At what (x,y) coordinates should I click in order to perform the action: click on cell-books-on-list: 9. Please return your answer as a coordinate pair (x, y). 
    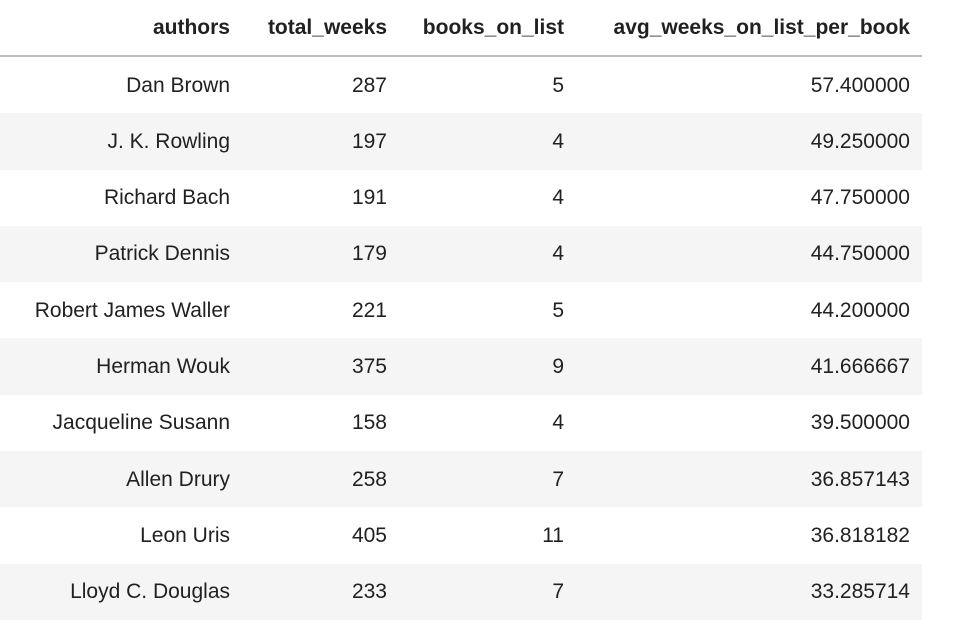
    Looking at the image, I should click on (558, 367).